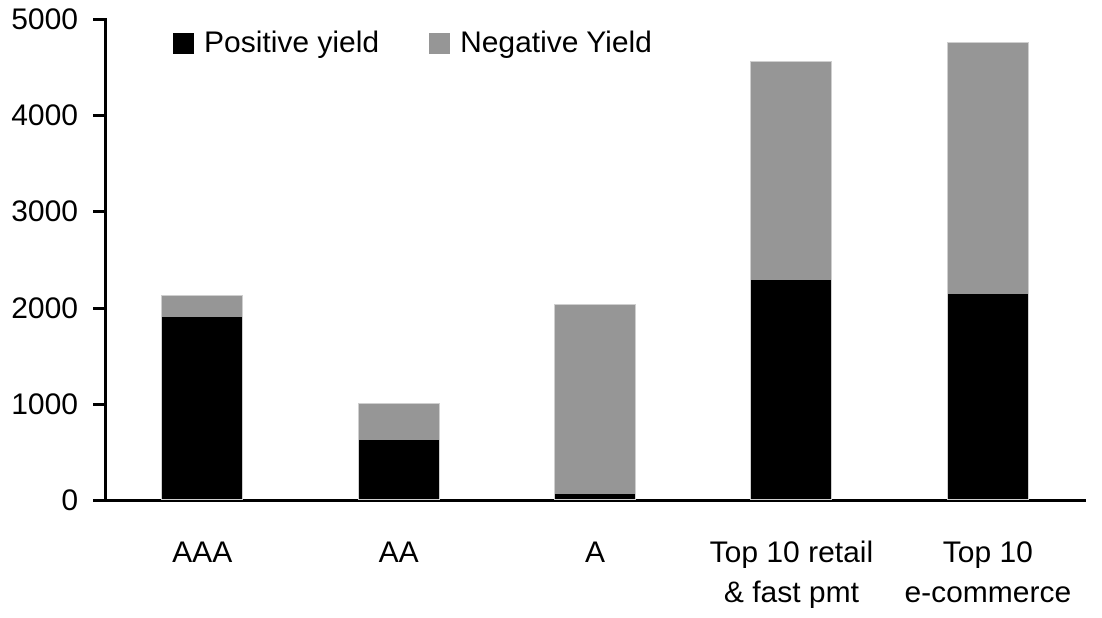 Image resolution: width=1102 pixels, height=618 pixels. Describe the element at coordinates (292, 42) in the screenshot. I see `legend-label: Positive yield` at that location.